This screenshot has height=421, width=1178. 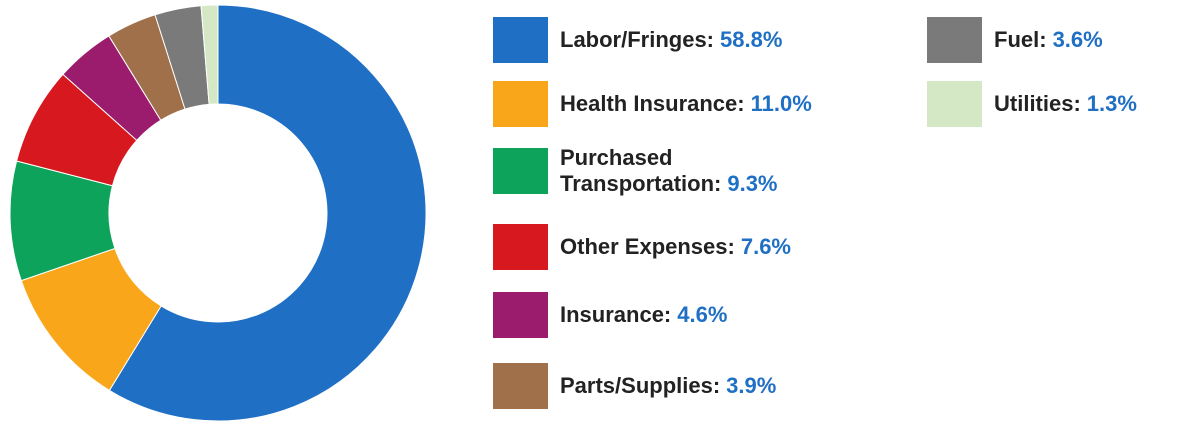 What do you see at coordinates (1077, 39) in the screenshot?
I see `legend-value: 3.6%` at bounding box center [1077, 39].